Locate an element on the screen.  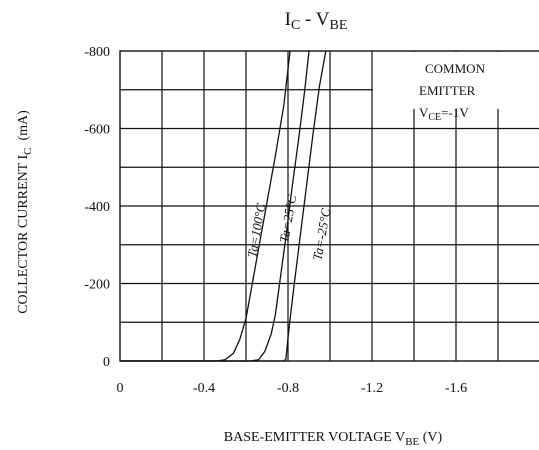
xlabel-unit: (V) is located at coordinates (433, 437).